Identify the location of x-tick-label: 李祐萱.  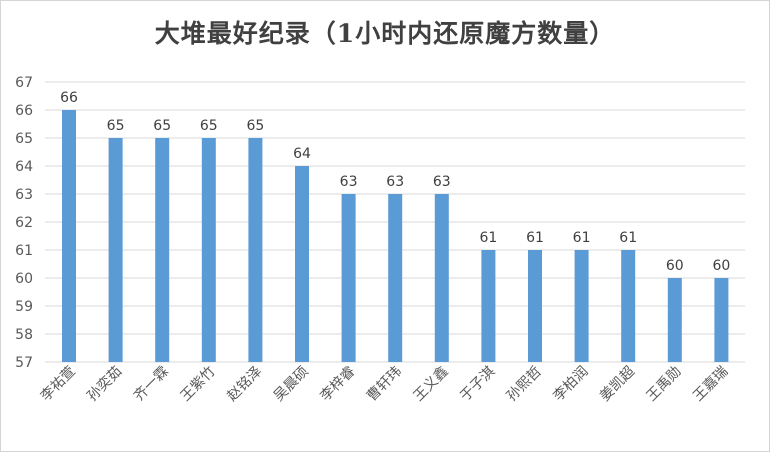
(58, 384).